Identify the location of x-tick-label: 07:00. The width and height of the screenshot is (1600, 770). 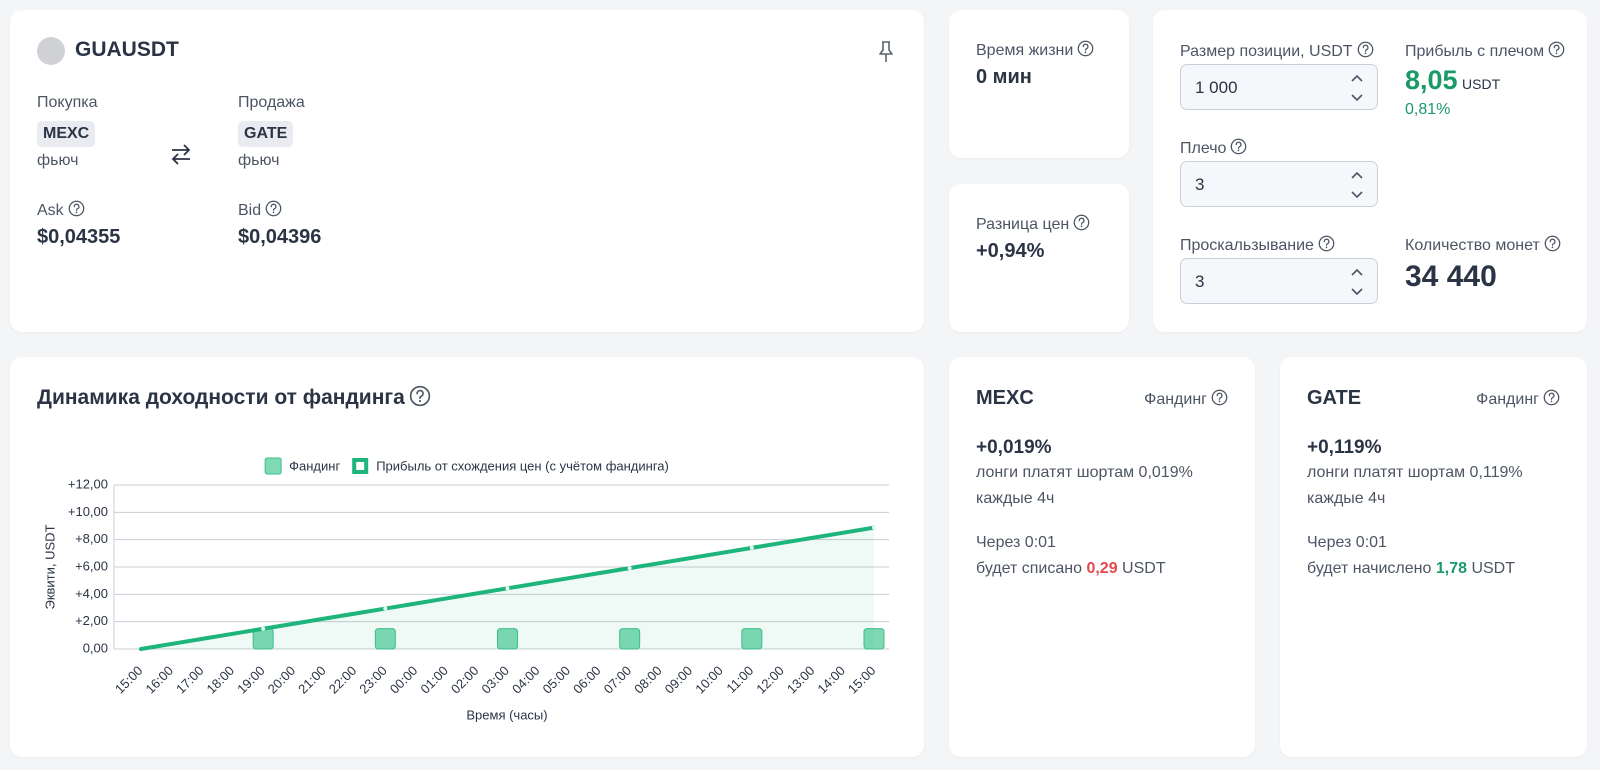
(618, 680).